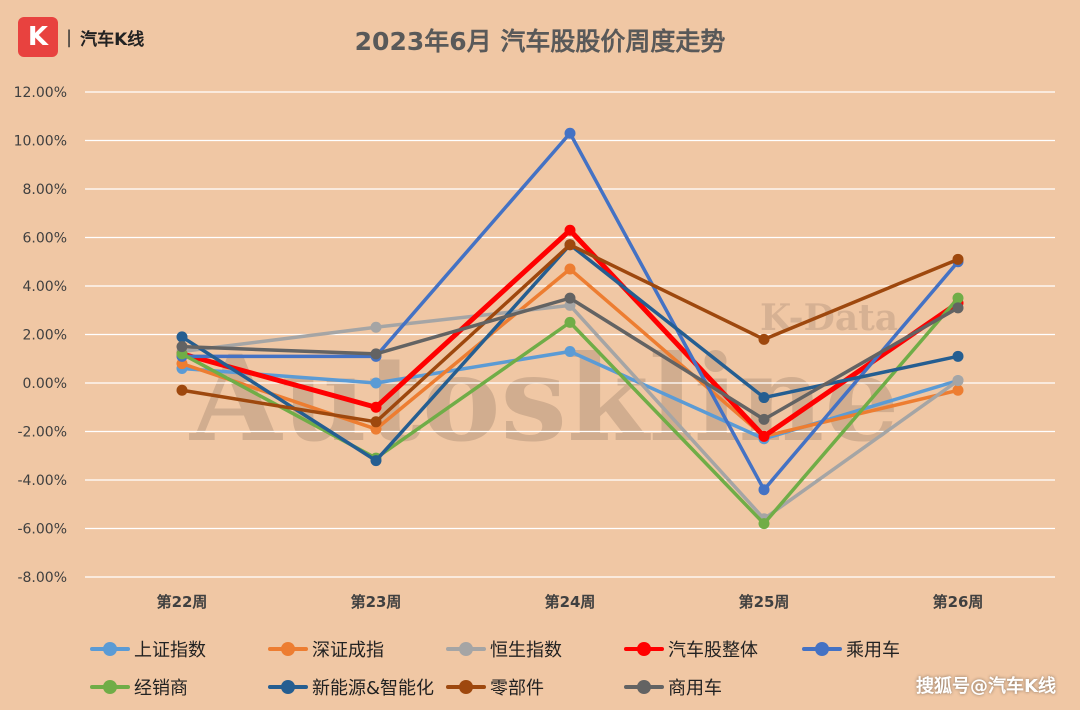 The width and height of the screenshot is (1080, 710). What do you see at coordinates (45, 190) in the screenshot?
I see `y-tick-label: 8.00%` at bounding box center [45, 190].